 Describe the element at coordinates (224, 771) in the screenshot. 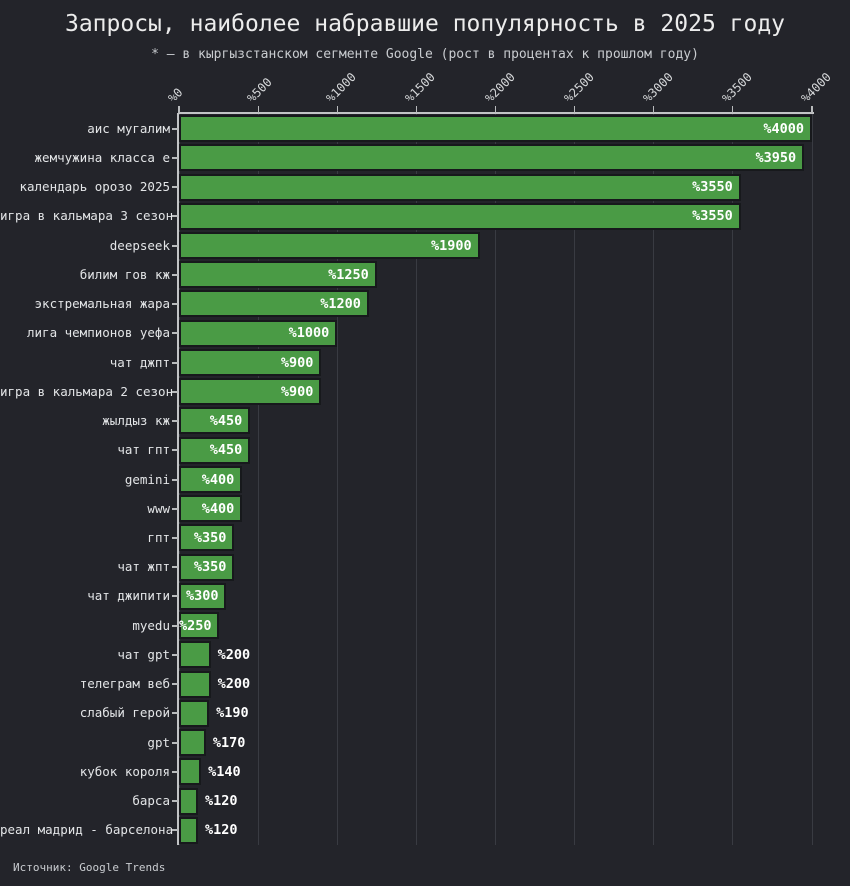

I see `bar-value-label: %140` at that location.